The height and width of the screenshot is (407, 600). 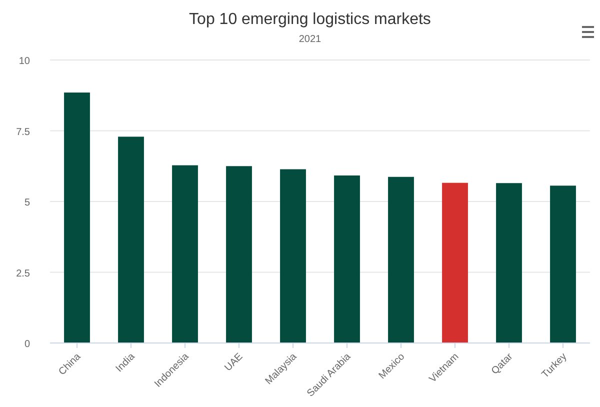 What do you see at coordinates (310, 19) in the screenshot?
I see `chart-title: Top 10 emerging logistics markets` at bounding box center [310, 19].